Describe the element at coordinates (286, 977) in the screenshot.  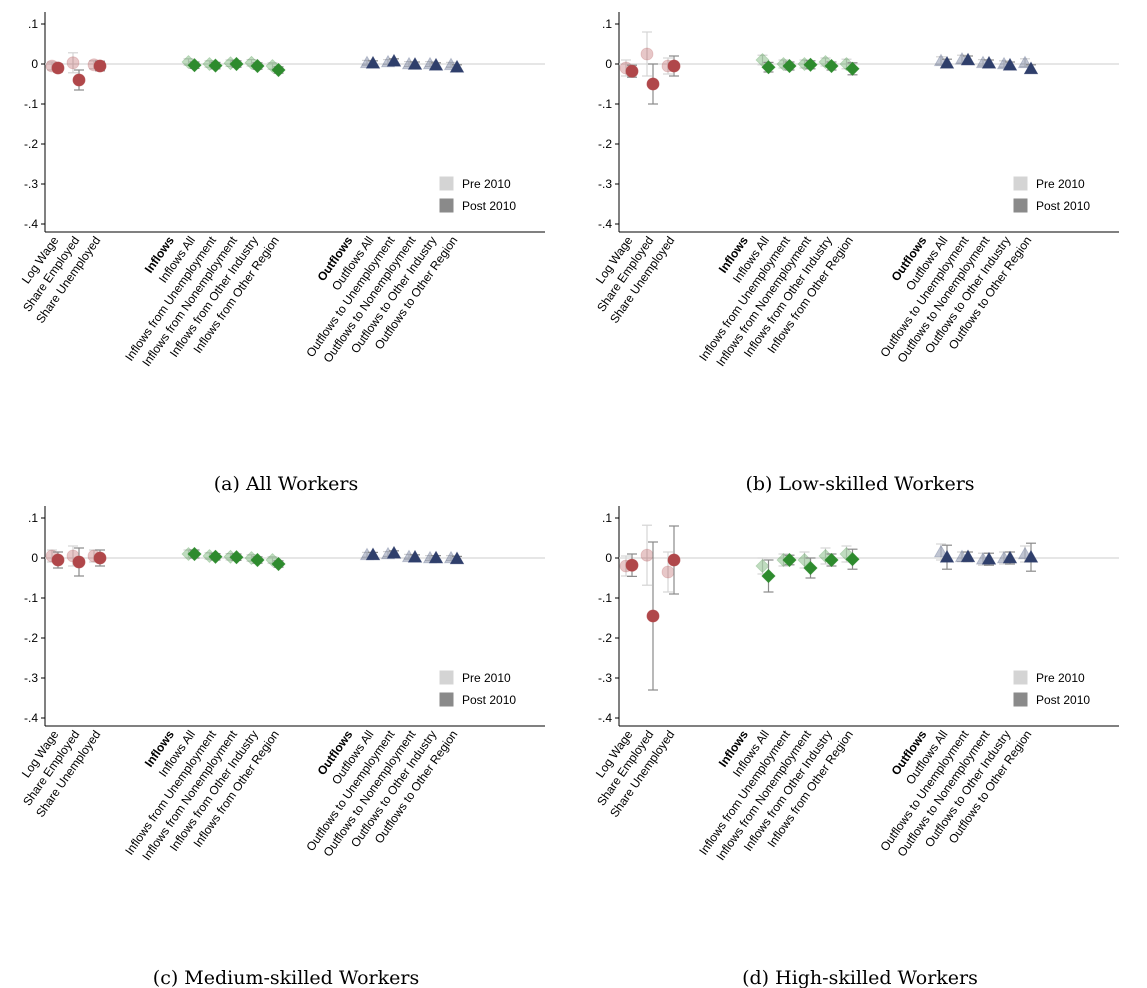
I see `caption: (c) Medium-skilled Workers` at that location.